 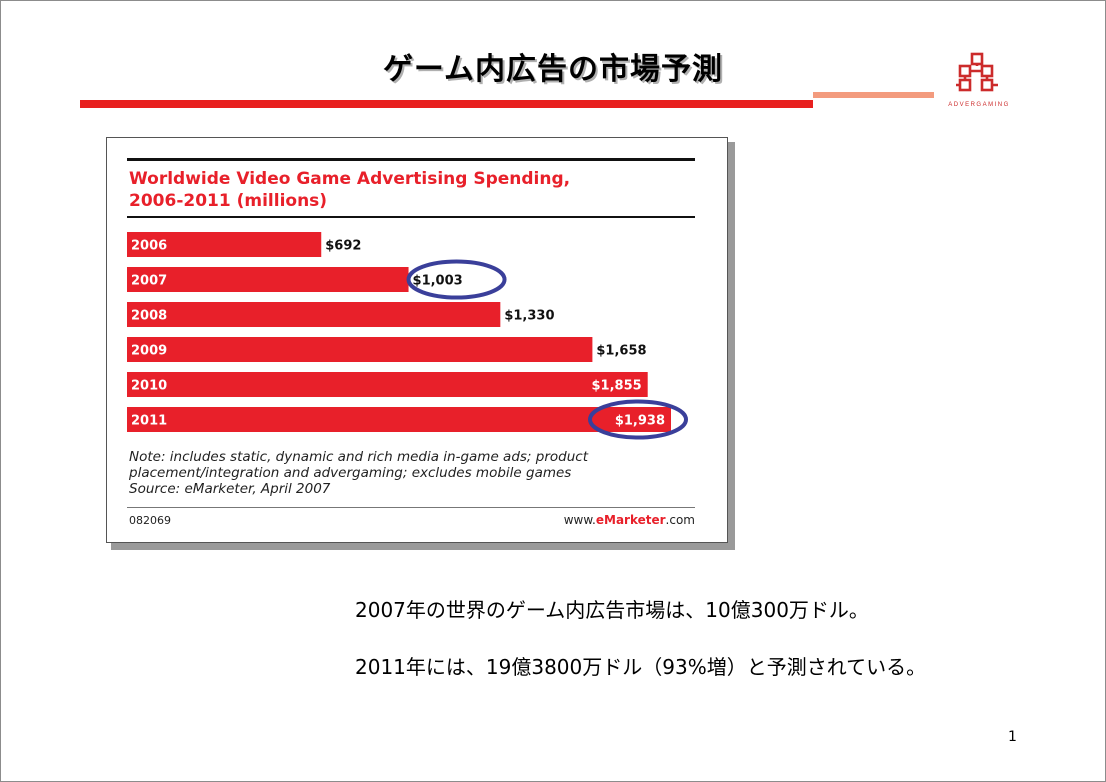 I want to click on chart-title-rule, so click(x=411, y=217).